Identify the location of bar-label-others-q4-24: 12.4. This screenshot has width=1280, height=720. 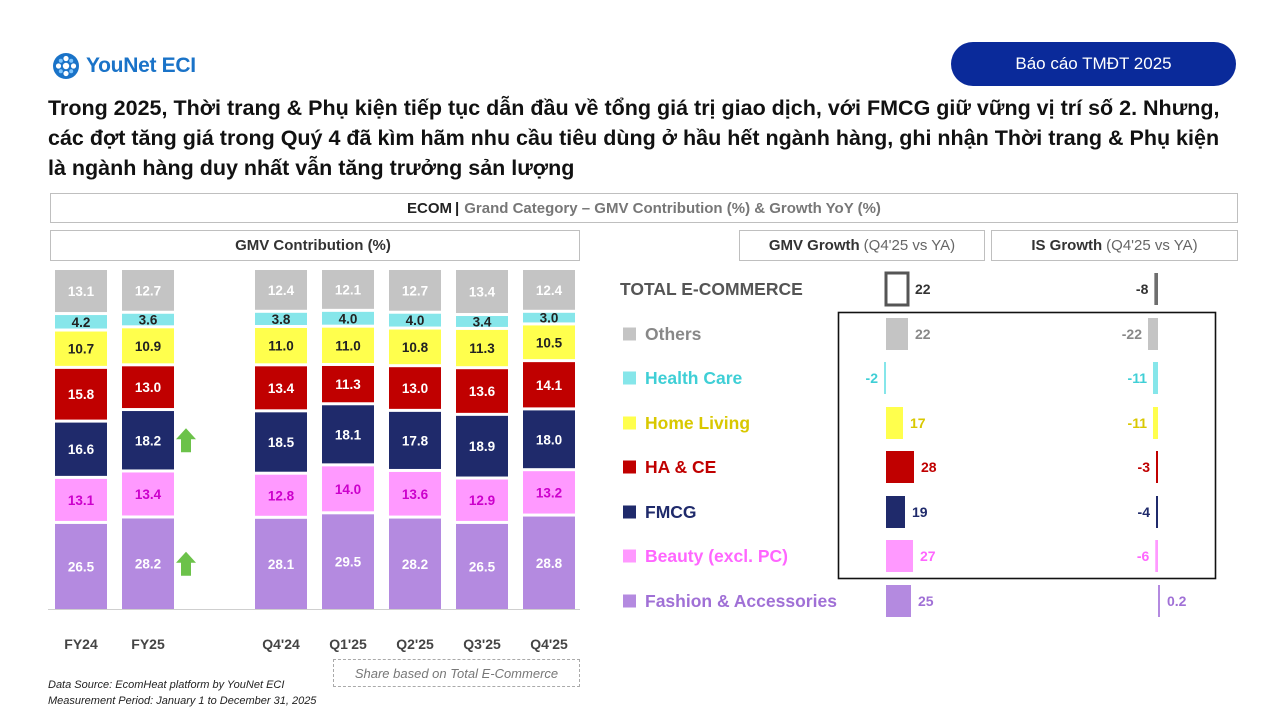
(281, 290).